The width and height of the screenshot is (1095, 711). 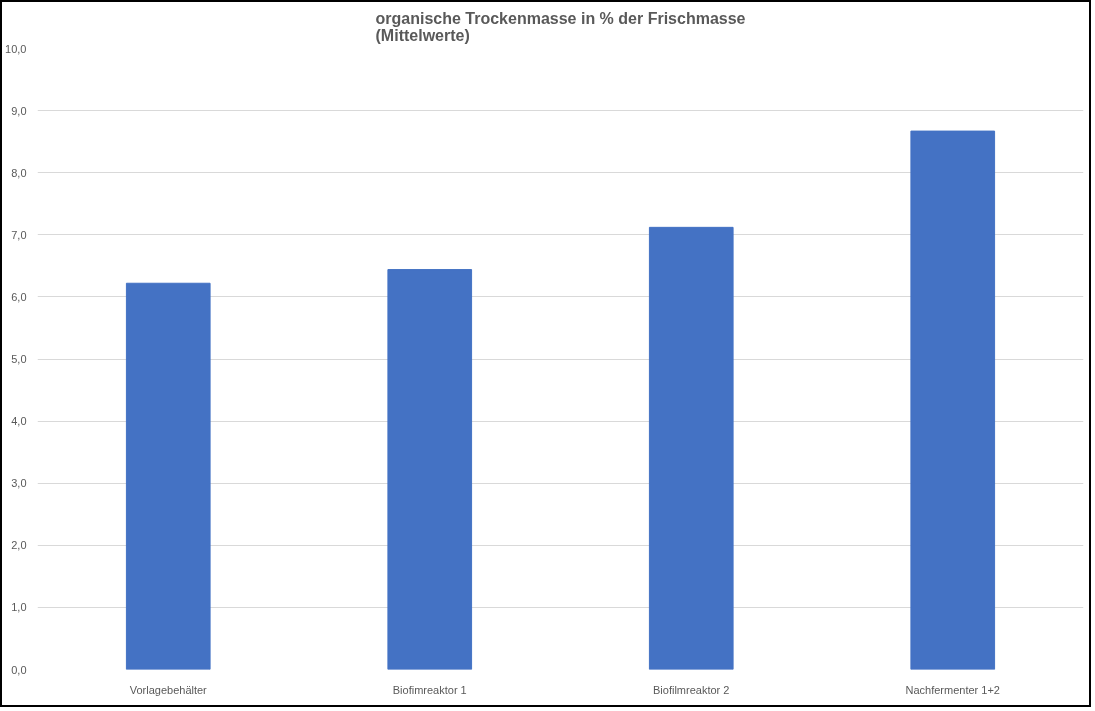 I want to click on y-tick-label: 3,0, so click(x=19, y=483).